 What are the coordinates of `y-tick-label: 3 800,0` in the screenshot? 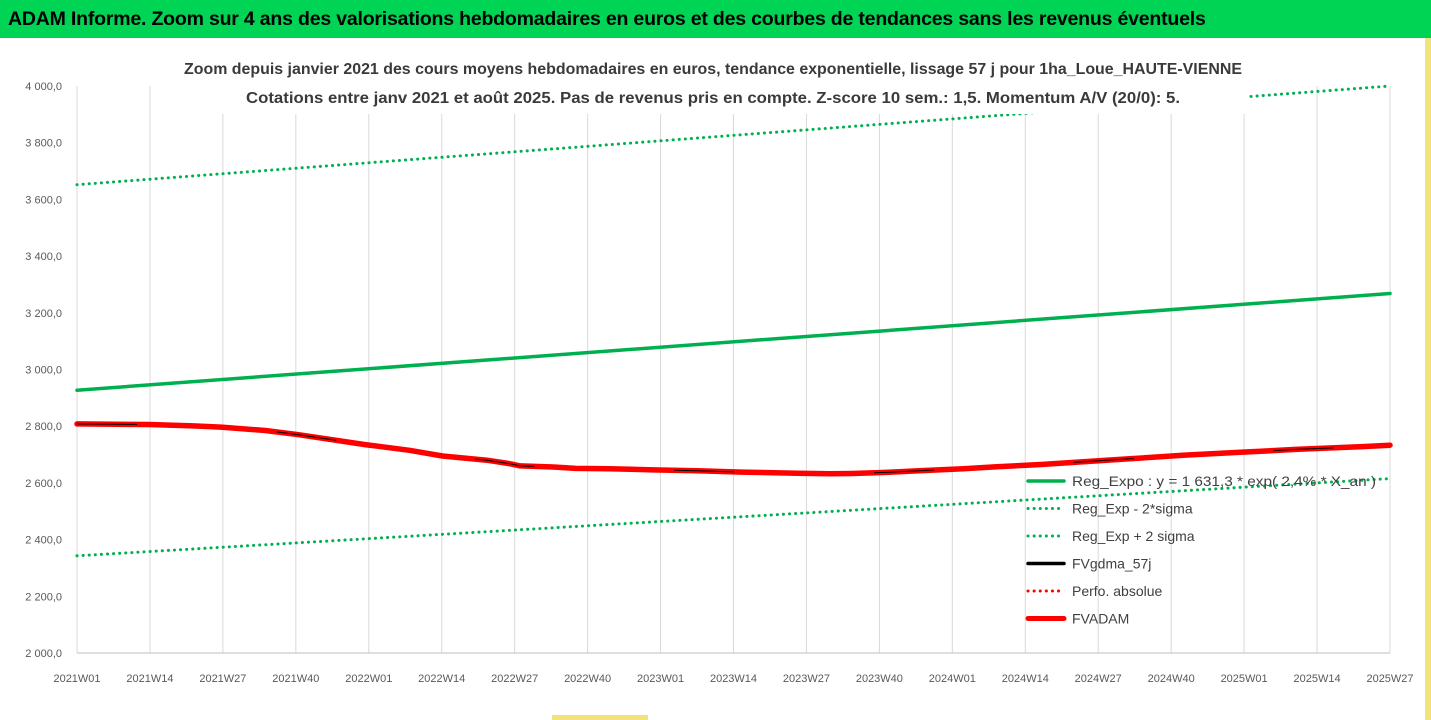 It's located at (43, 144).